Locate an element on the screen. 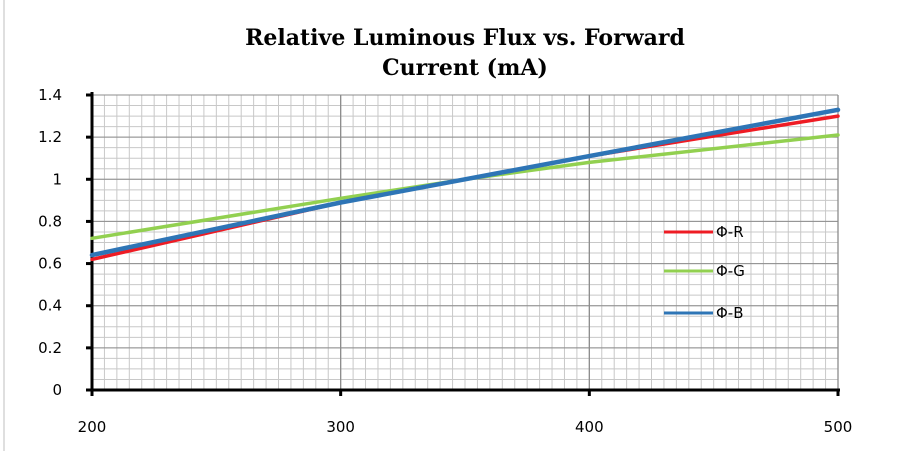 The width and height of the screenshot is (898, 451). x-tick-label: 500 is located at coordinates (838, 427).